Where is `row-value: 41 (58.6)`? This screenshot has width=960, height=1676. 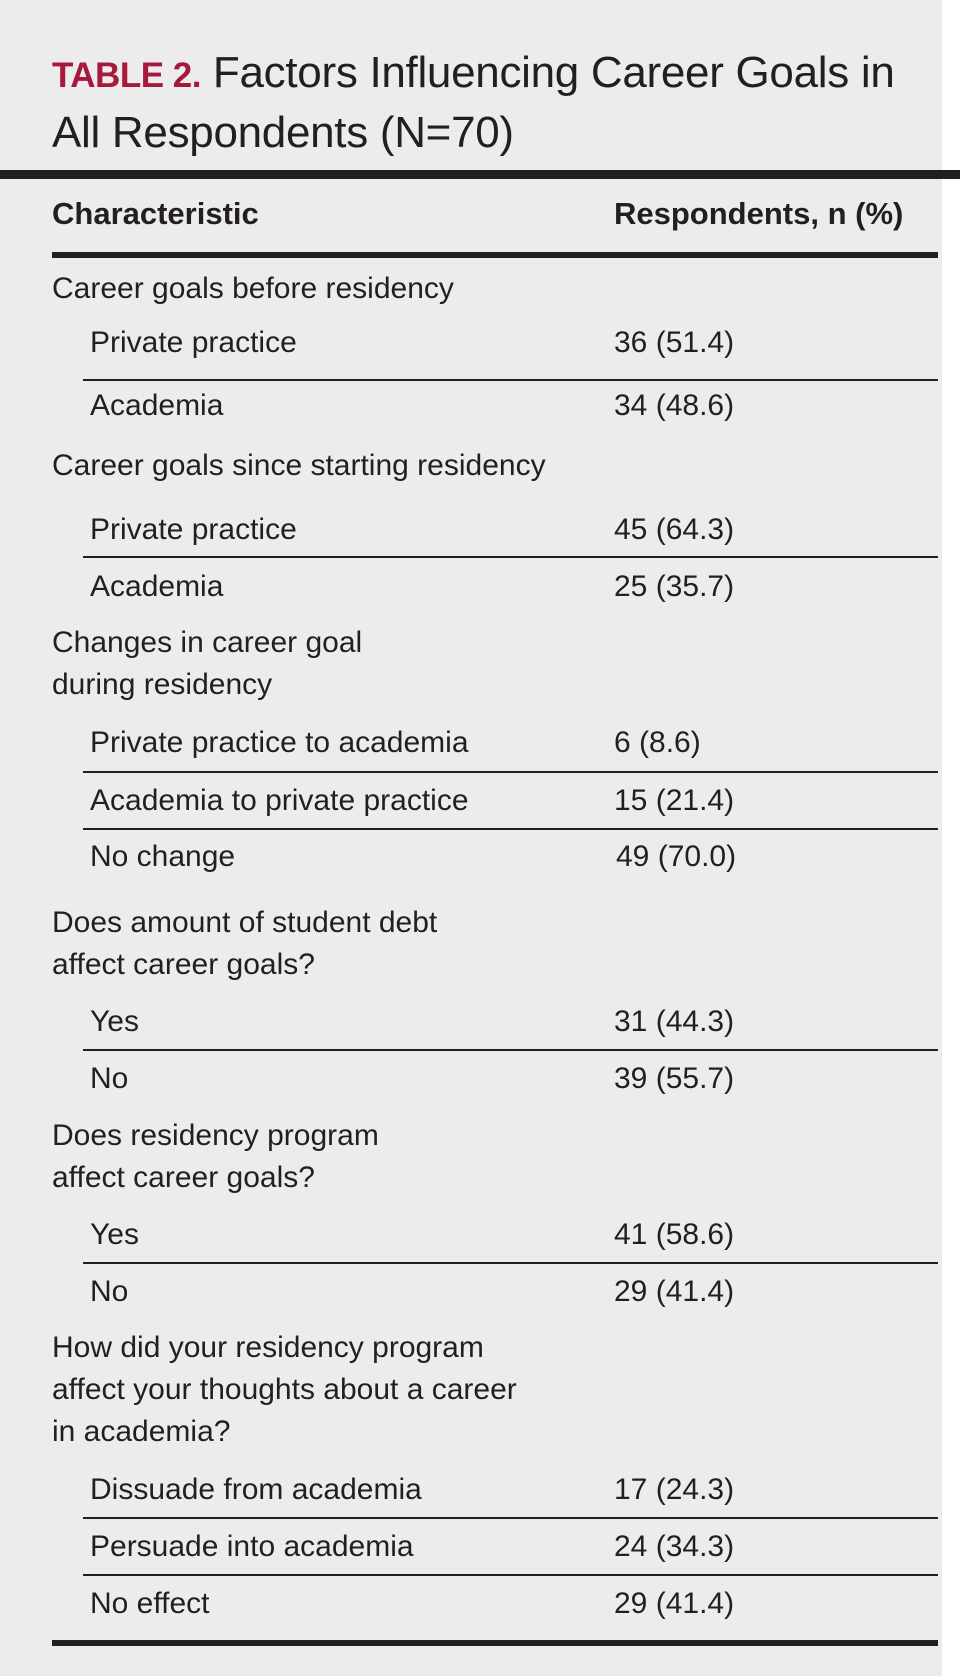
row-value: 41 (58.6) is located at coordinates (674, 1234).